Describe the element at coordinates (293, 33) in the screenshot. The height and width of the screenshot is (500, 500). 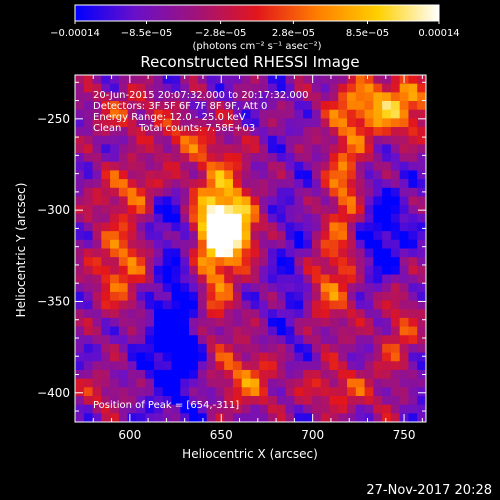
I see `colorbar-tick-label: 2.8e−05` at that location.